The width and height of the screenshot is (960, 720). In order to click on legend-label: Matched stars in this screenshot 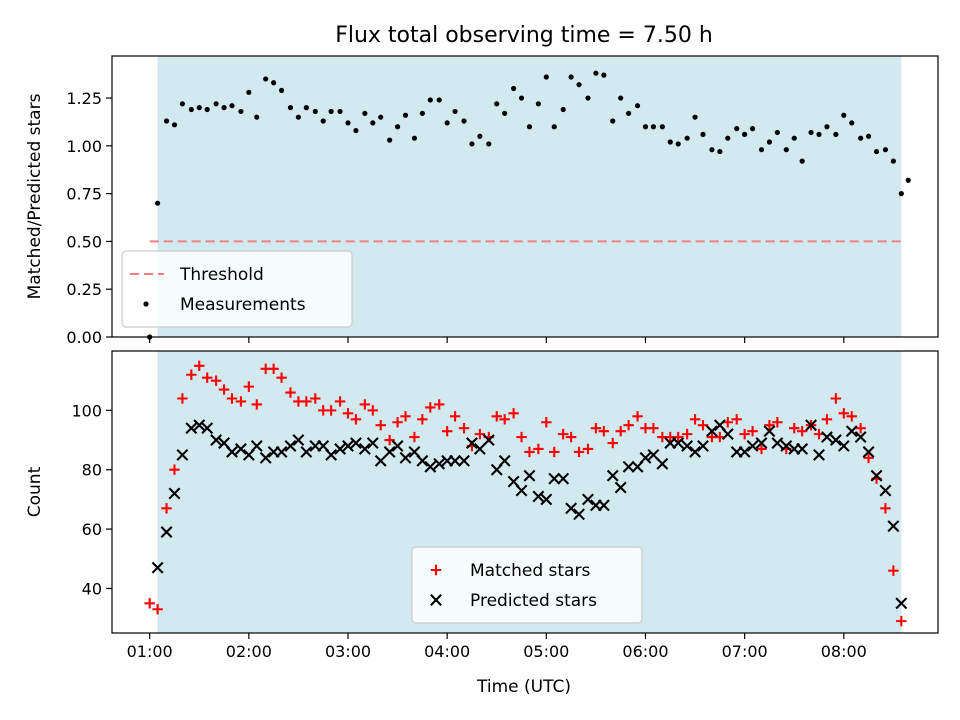, I will do `click(530, 571)`.